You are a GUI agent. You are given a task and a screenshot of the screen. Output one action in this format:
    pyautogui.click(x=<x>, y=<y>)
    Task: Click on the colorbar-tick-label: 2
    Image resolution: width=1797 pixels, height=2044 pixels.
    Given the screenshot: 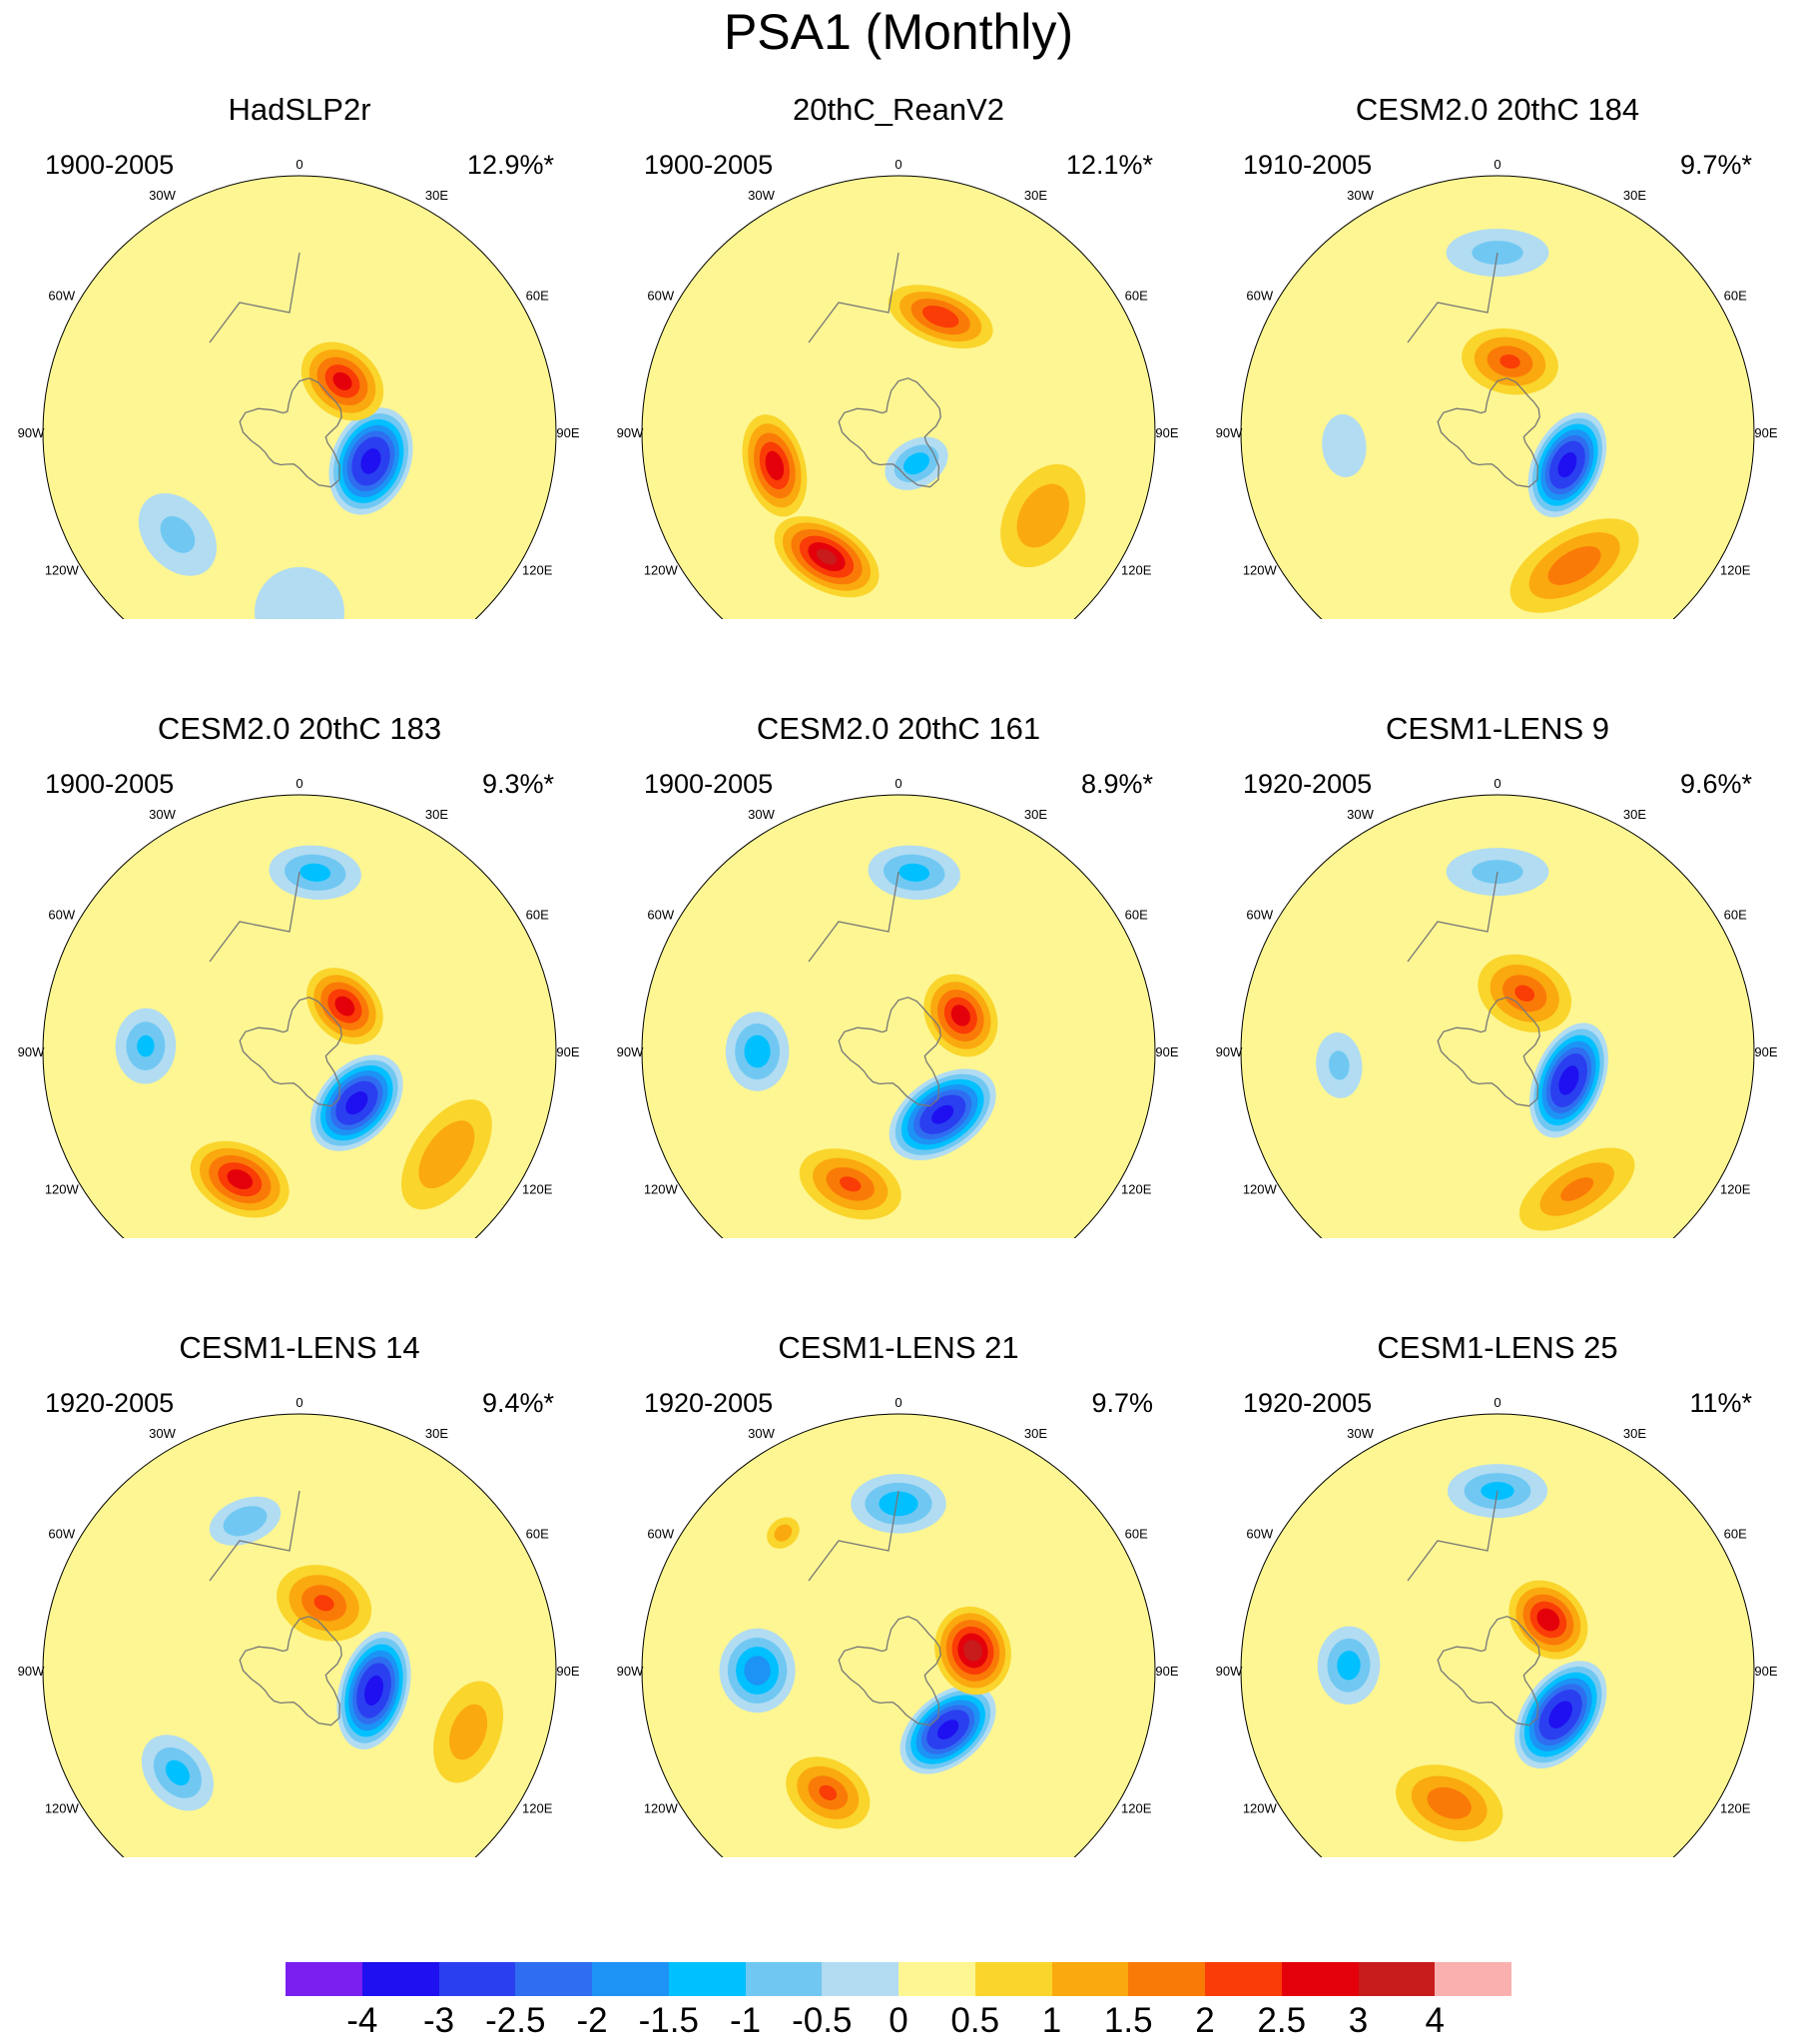 What is the action you would take?
    pyautogui.click(x=1205, y=2020)
    